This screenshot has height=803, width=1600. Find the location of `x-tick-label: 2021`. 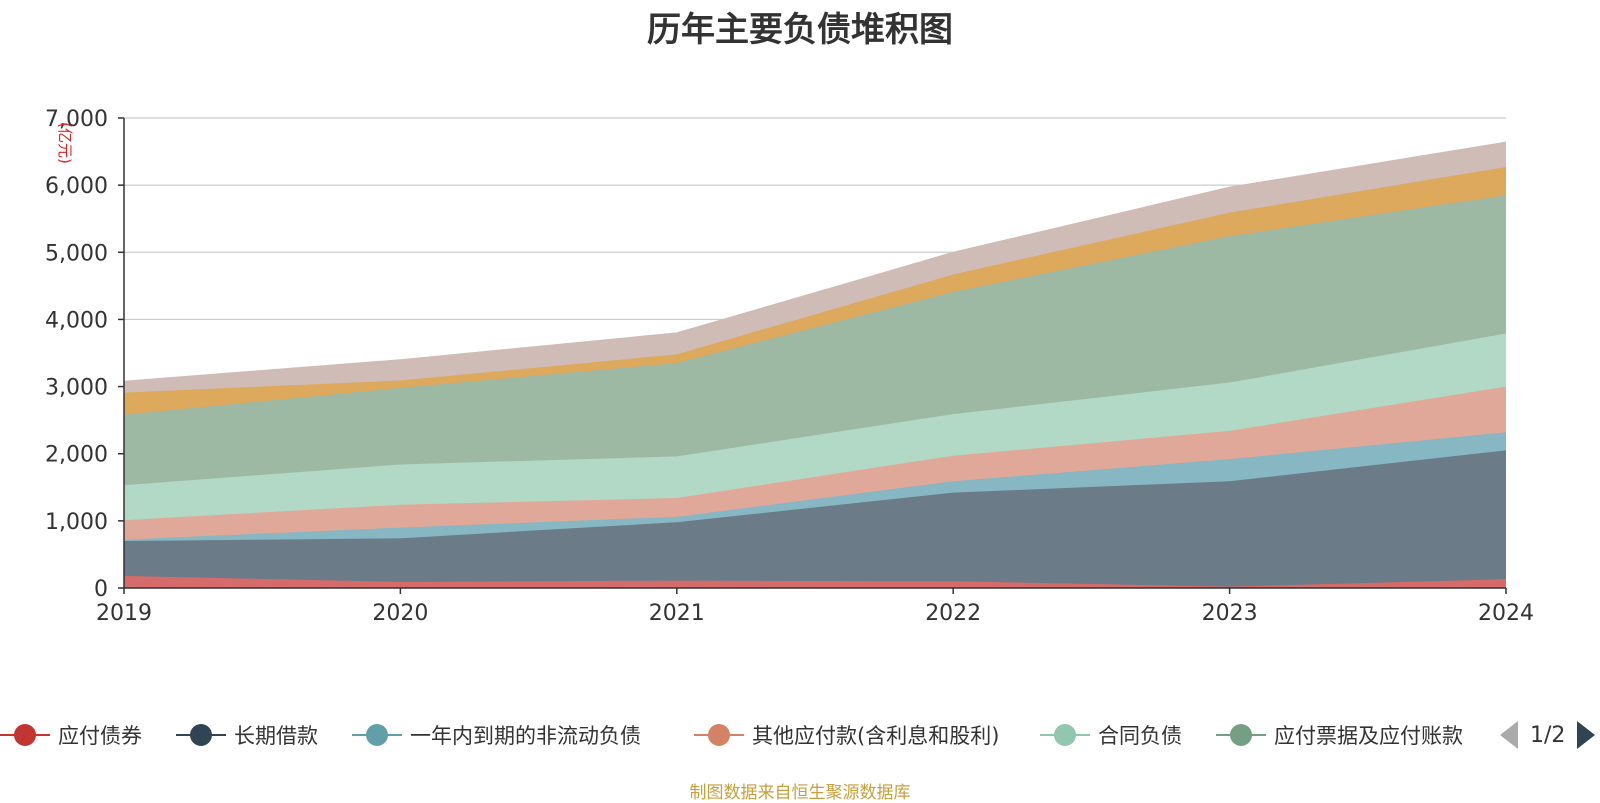

x-tick-label: 2021 is located at coordinates (677, 613).